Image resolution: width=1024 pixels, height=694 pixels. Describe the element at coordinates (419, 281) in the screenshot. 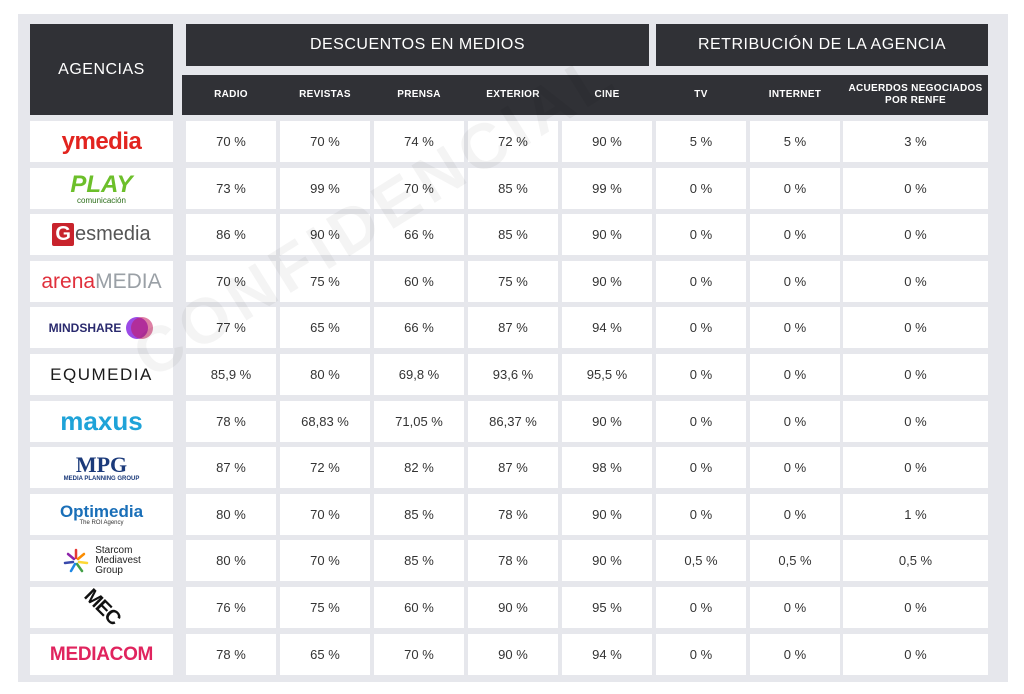

I see `value-cell: 60 %` at that location.